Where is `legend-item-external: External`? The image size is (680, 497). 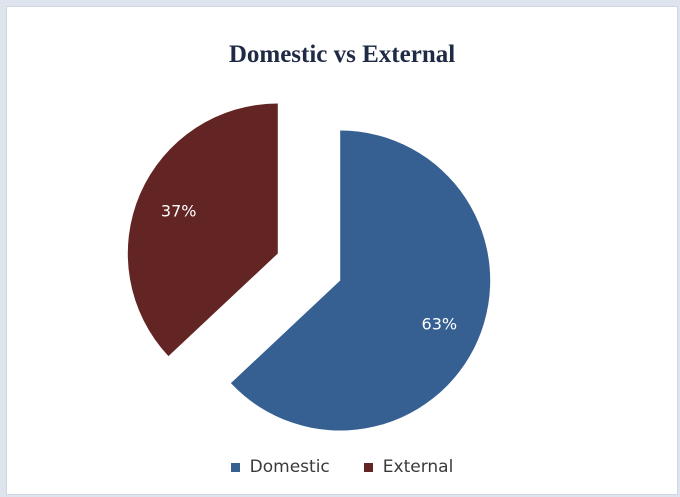
legend-item-external: External is located at coordinates (408, 467).